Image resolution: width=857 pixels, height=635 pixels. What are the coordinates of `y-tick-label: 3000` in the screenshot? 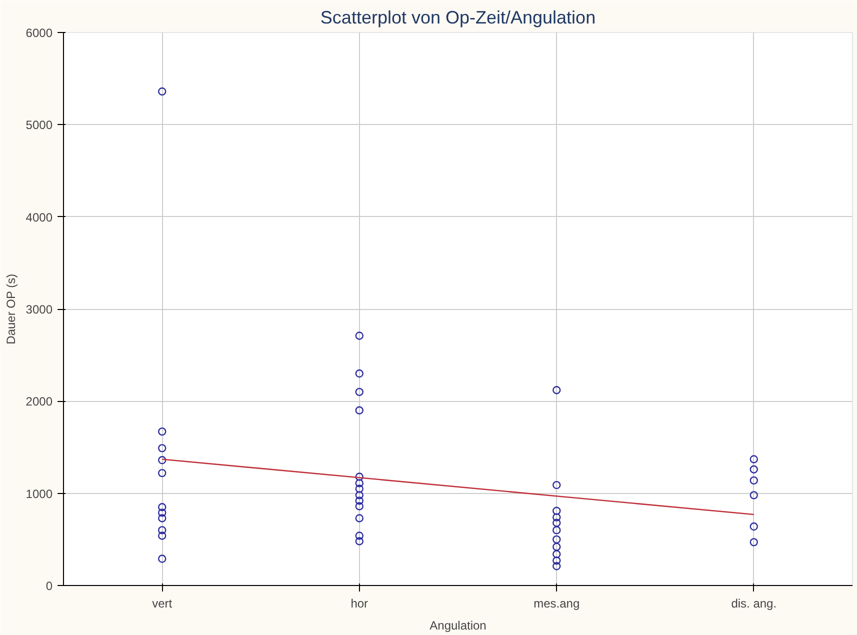 It's located at (39, 309).